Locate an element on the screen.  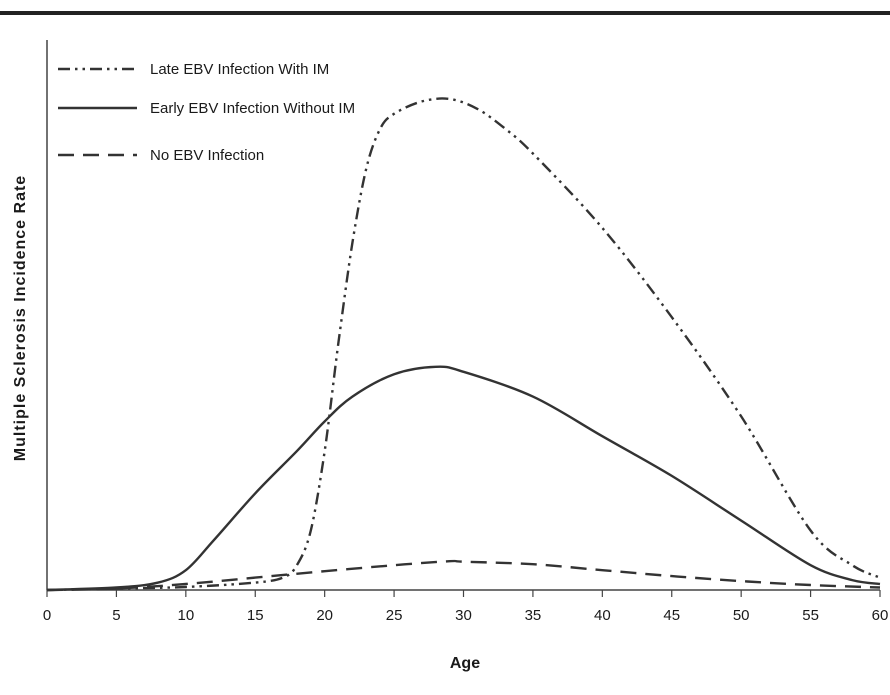
legend-label: No EBV Infection is located at coordinates (207, 155).